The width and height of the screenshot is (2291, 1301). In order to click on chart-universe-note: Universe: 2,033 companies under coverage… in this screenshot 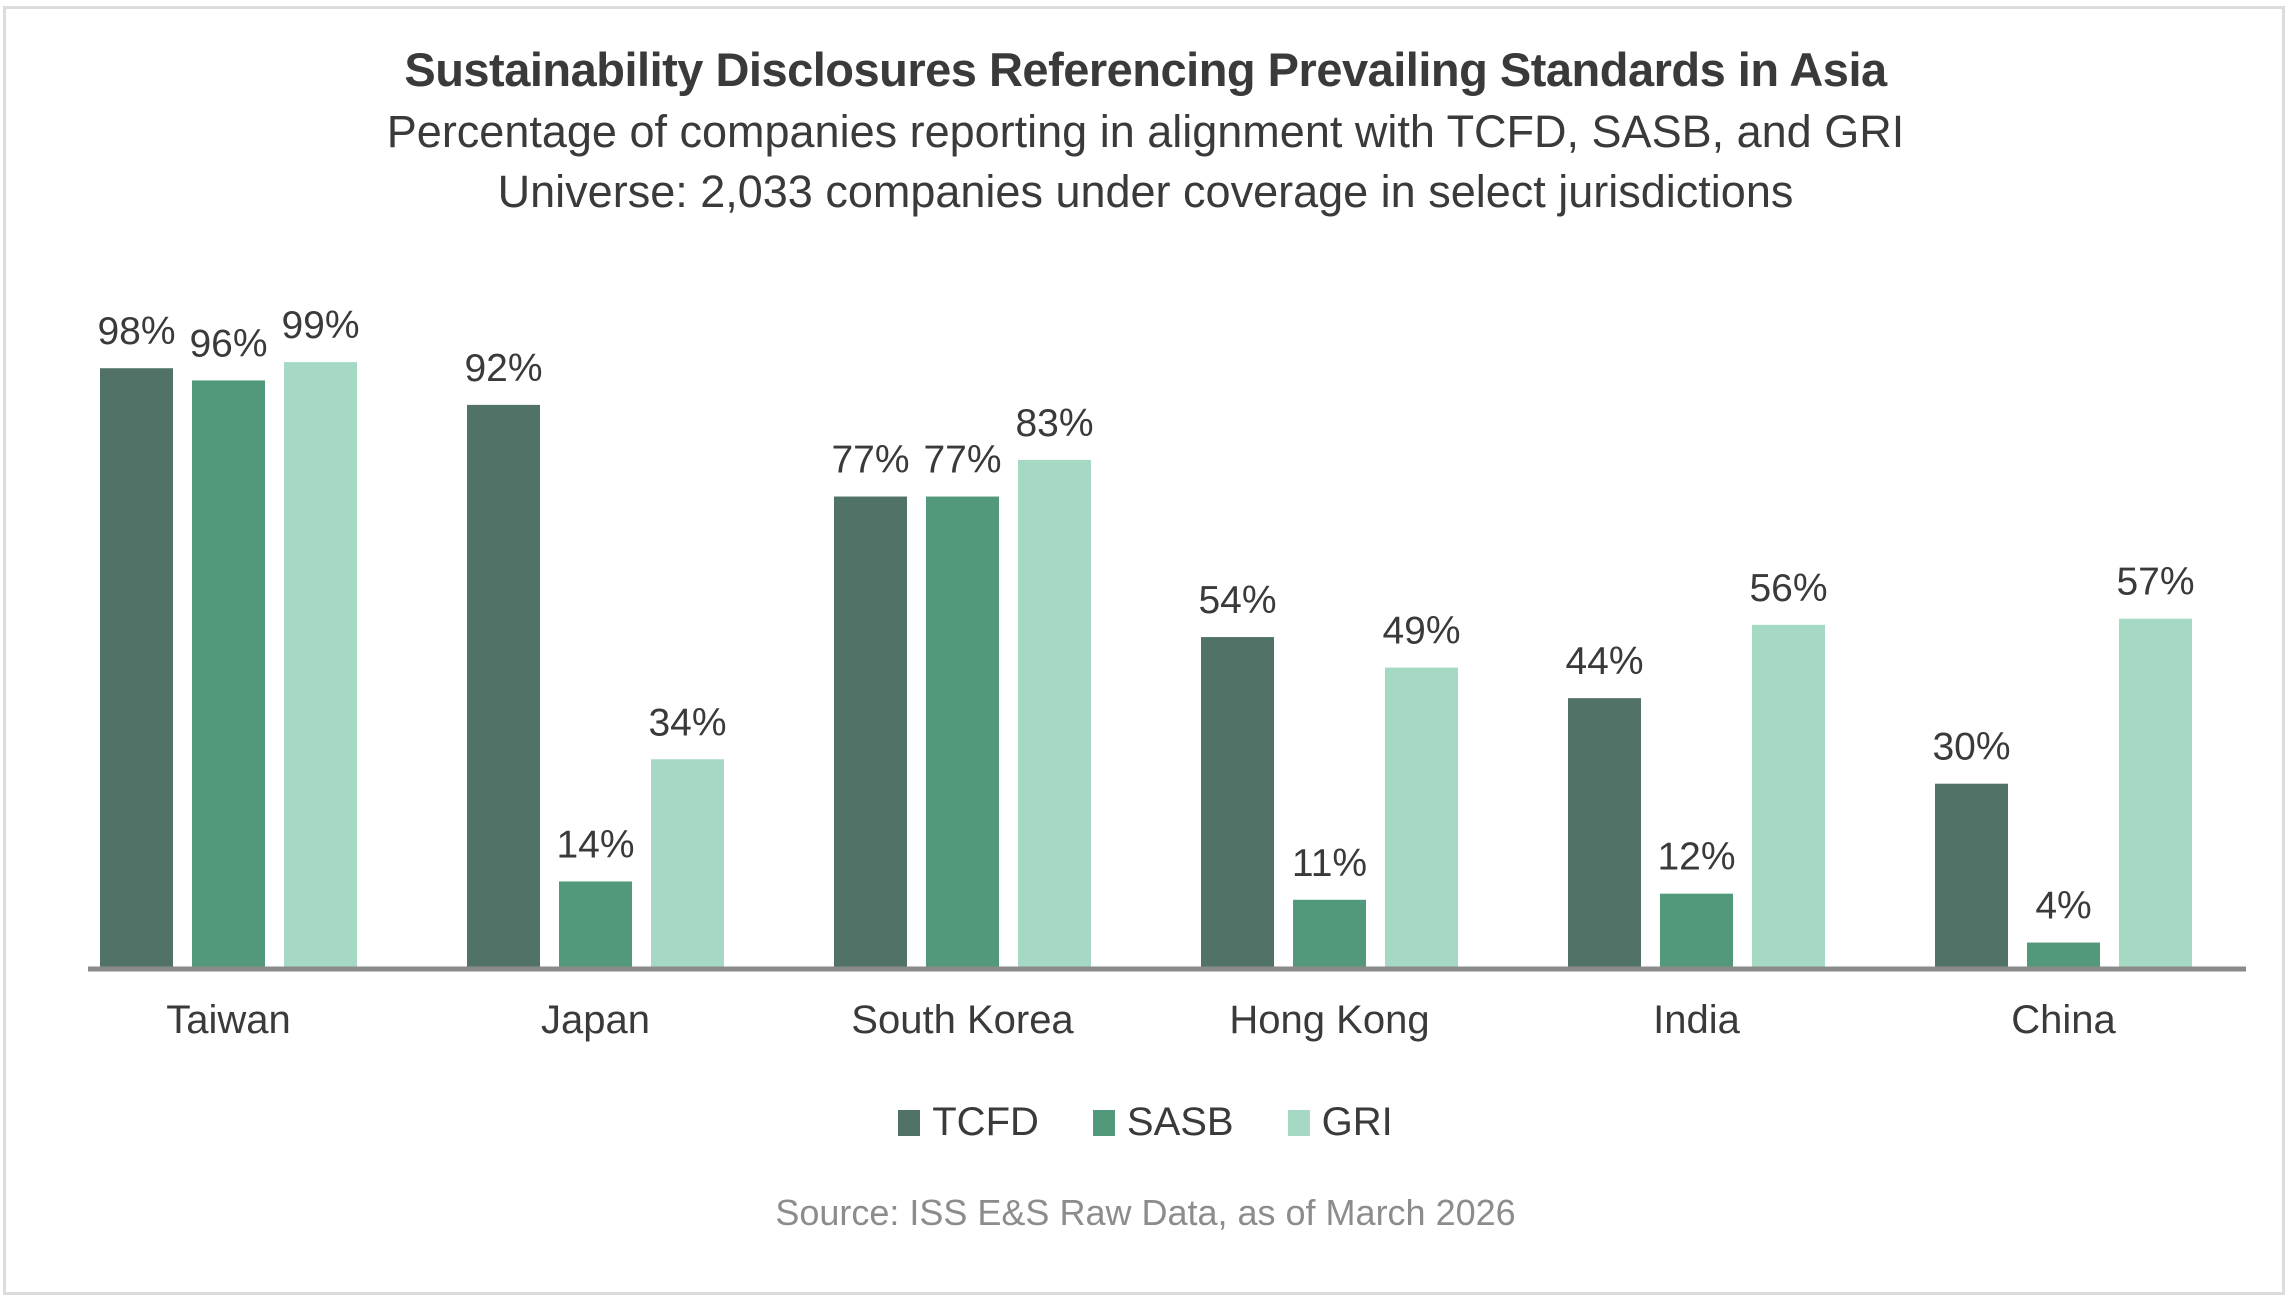, I will do `click(1145, 191)`.